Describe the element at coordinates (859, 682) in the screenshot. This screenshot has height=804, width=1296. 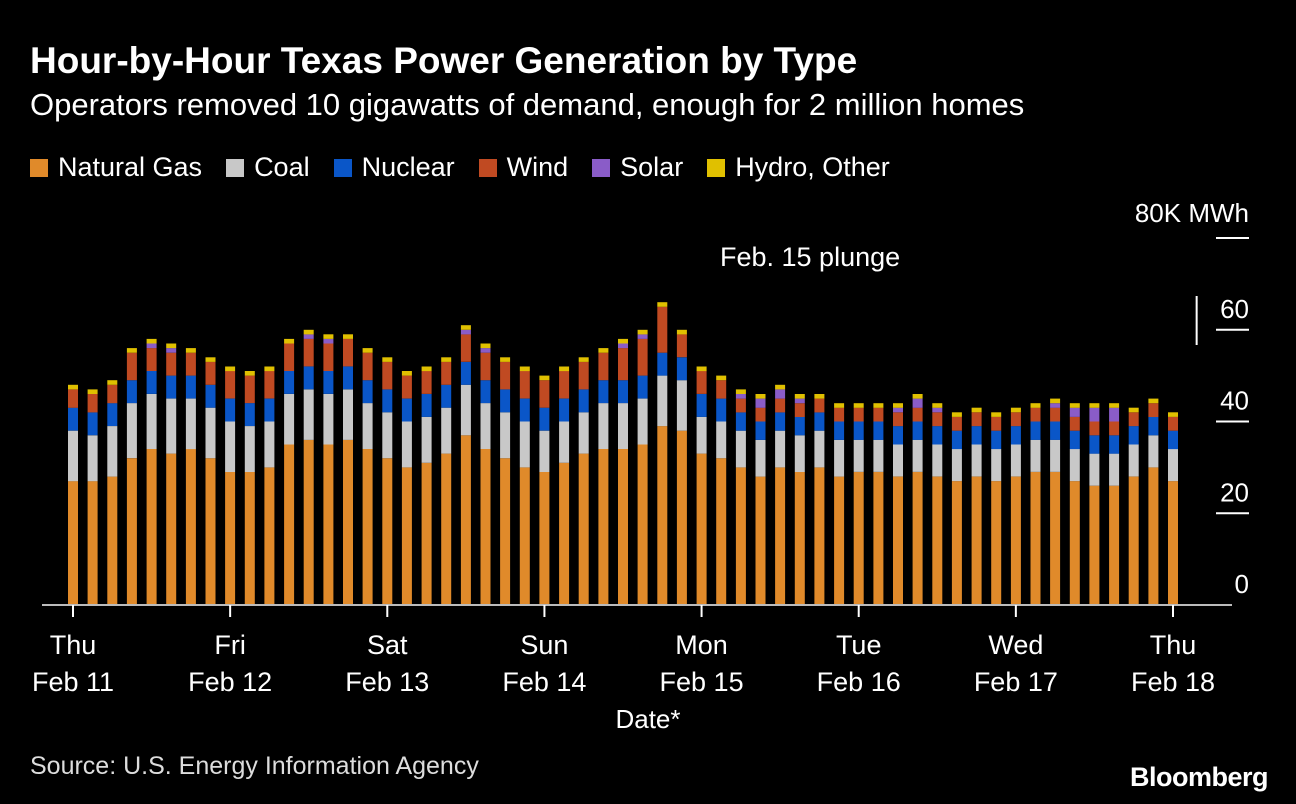
I see `x-tick-date-label: Feb 16` at that location.